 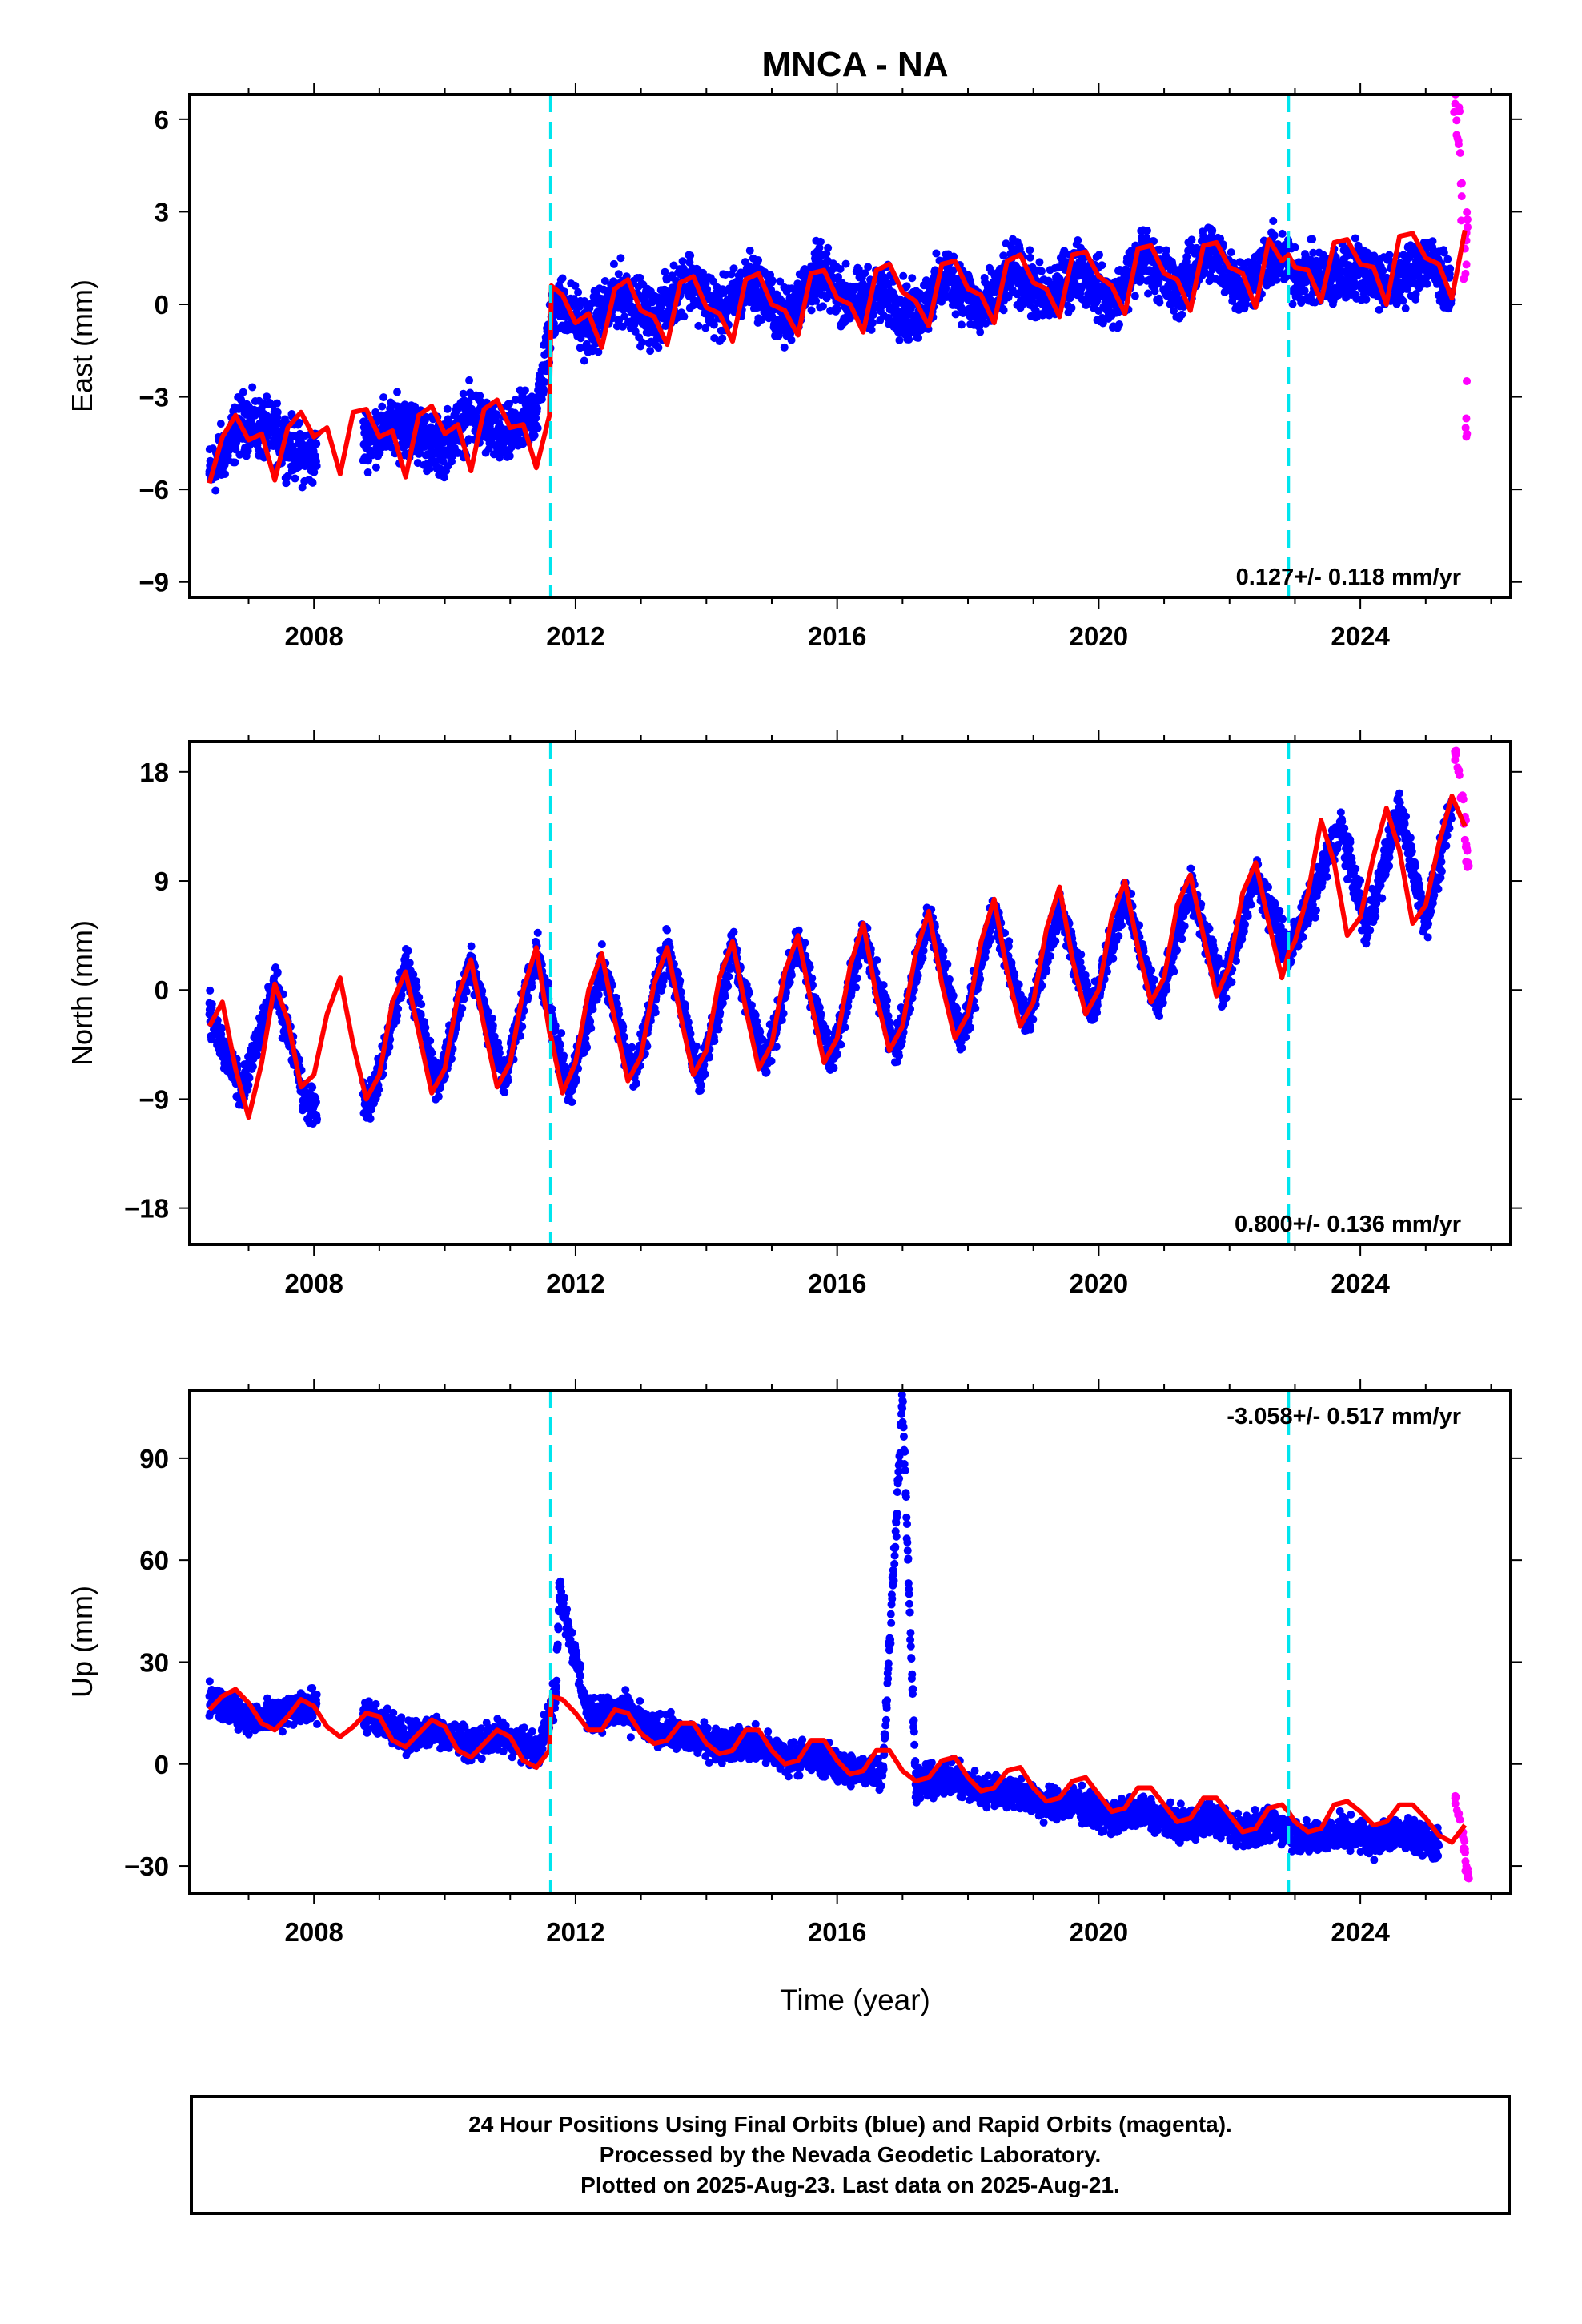 I want to click on final-points, so click(x=830, y=959).